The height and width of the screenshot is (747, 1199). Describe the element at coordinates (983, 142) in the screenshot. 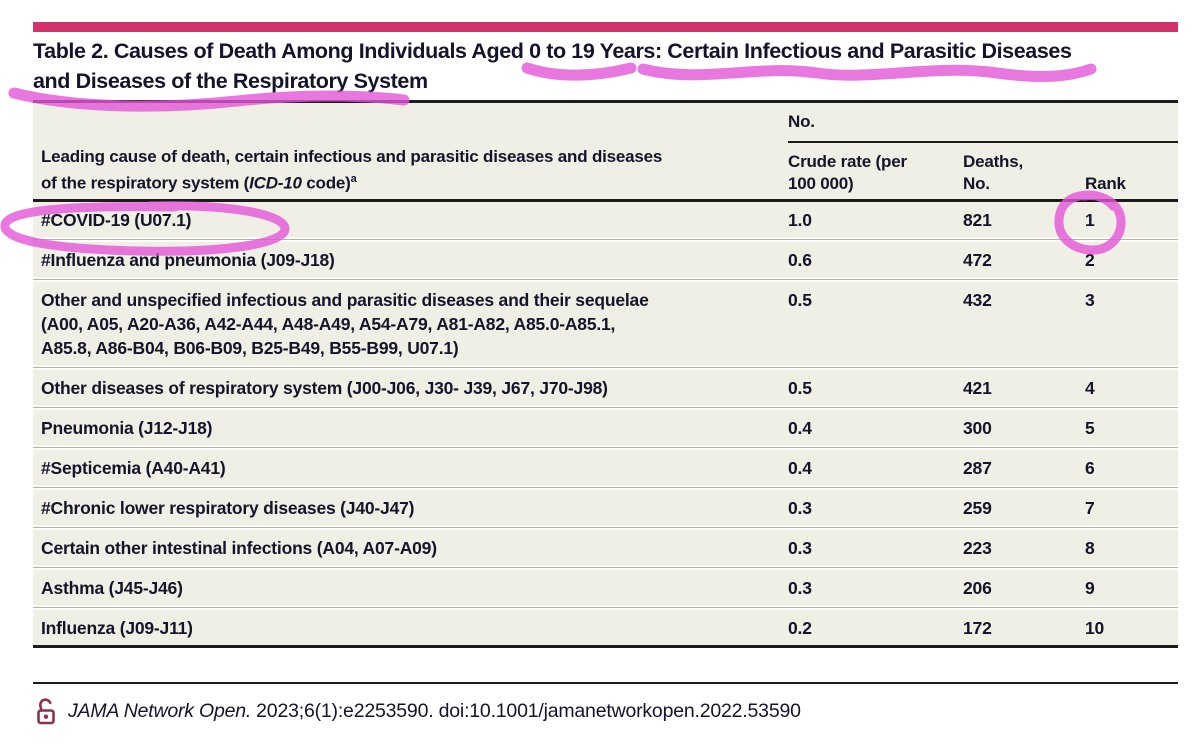

I see `spanner-rule` at that location.